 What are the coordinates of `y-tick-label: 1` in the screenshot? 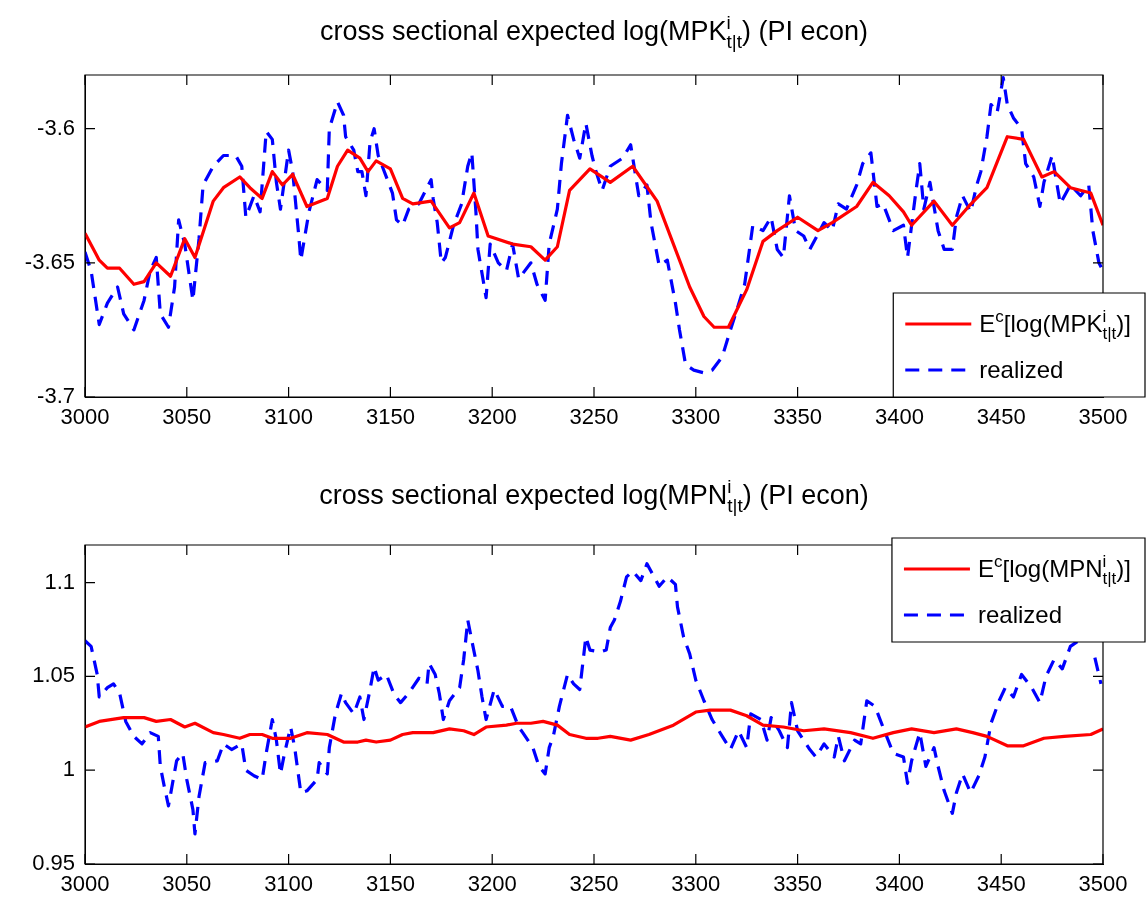 It's located at (68, 769).